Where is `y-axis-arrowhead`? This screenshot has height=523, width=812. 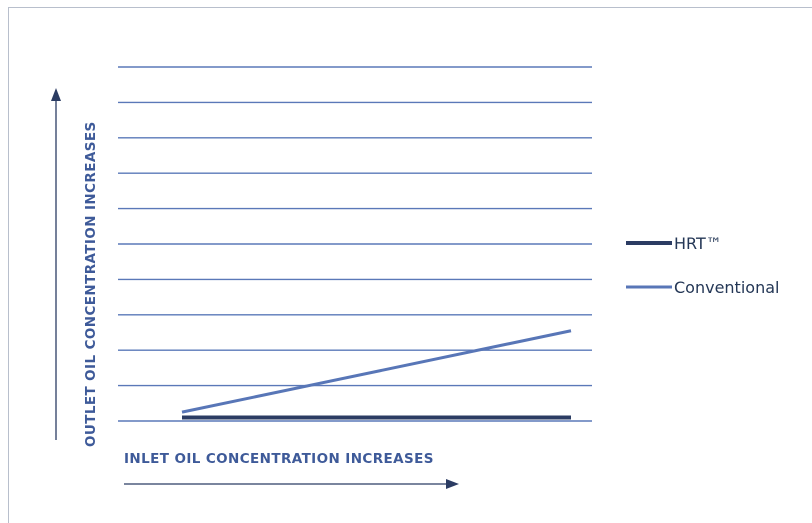 y-axis-arrowhead is located at coordinates (56, 94).